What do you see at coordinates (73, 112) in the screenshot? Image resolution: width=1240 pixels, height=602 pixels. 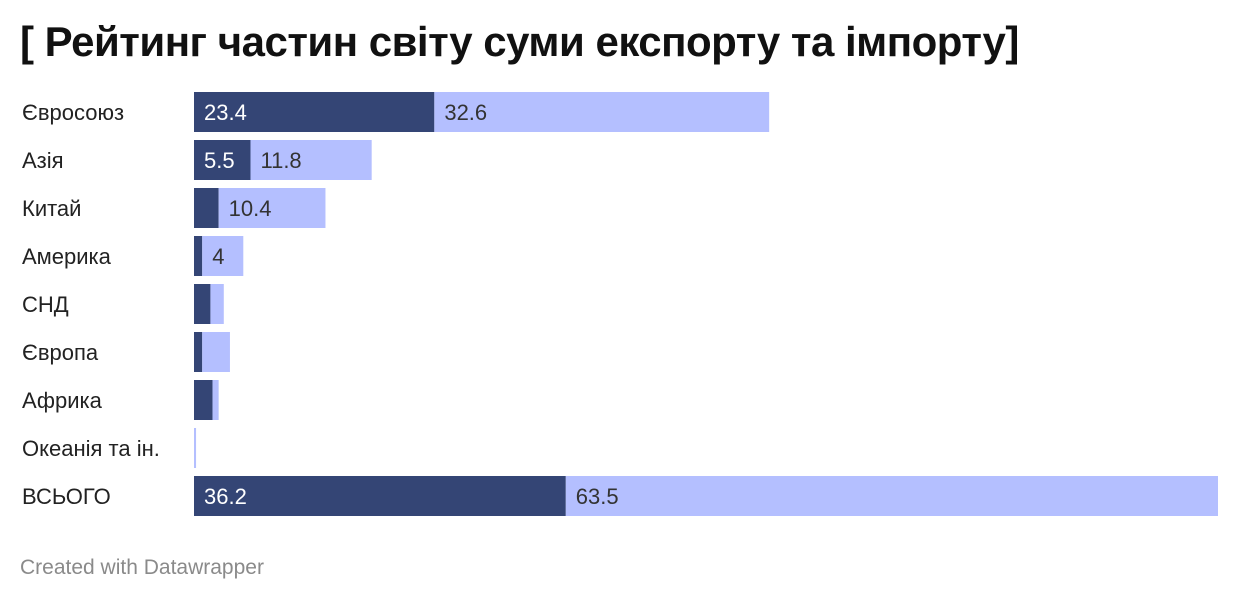 I see `category-label: Євросоюз` at bounding box center [73, 112].